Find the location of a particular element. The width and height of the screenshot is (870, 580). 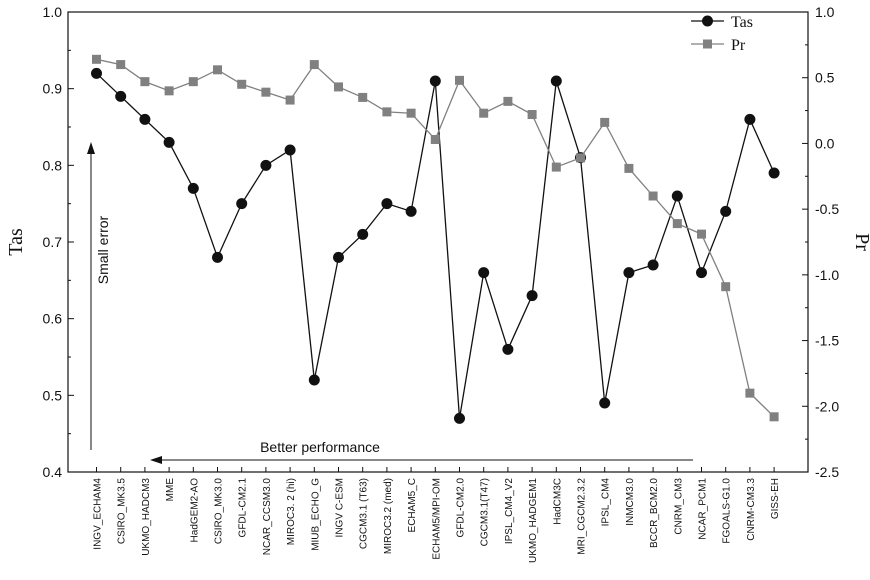

legend-entry-pr: Pr is located at coordinates (718, 45).